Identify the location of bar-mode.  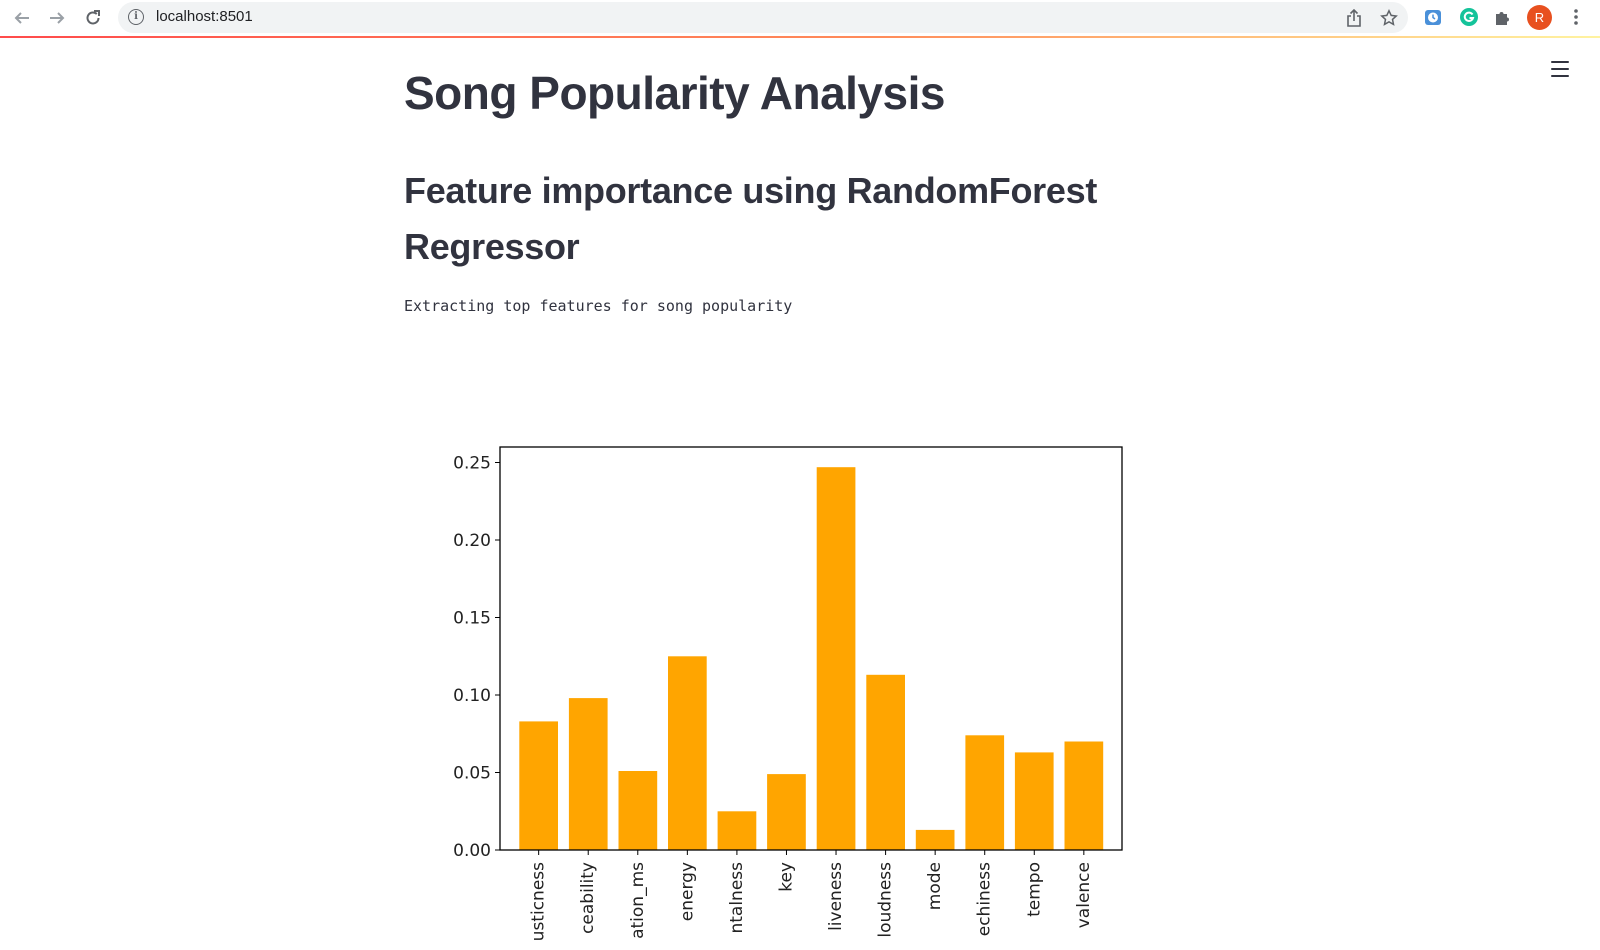
(935, 839).